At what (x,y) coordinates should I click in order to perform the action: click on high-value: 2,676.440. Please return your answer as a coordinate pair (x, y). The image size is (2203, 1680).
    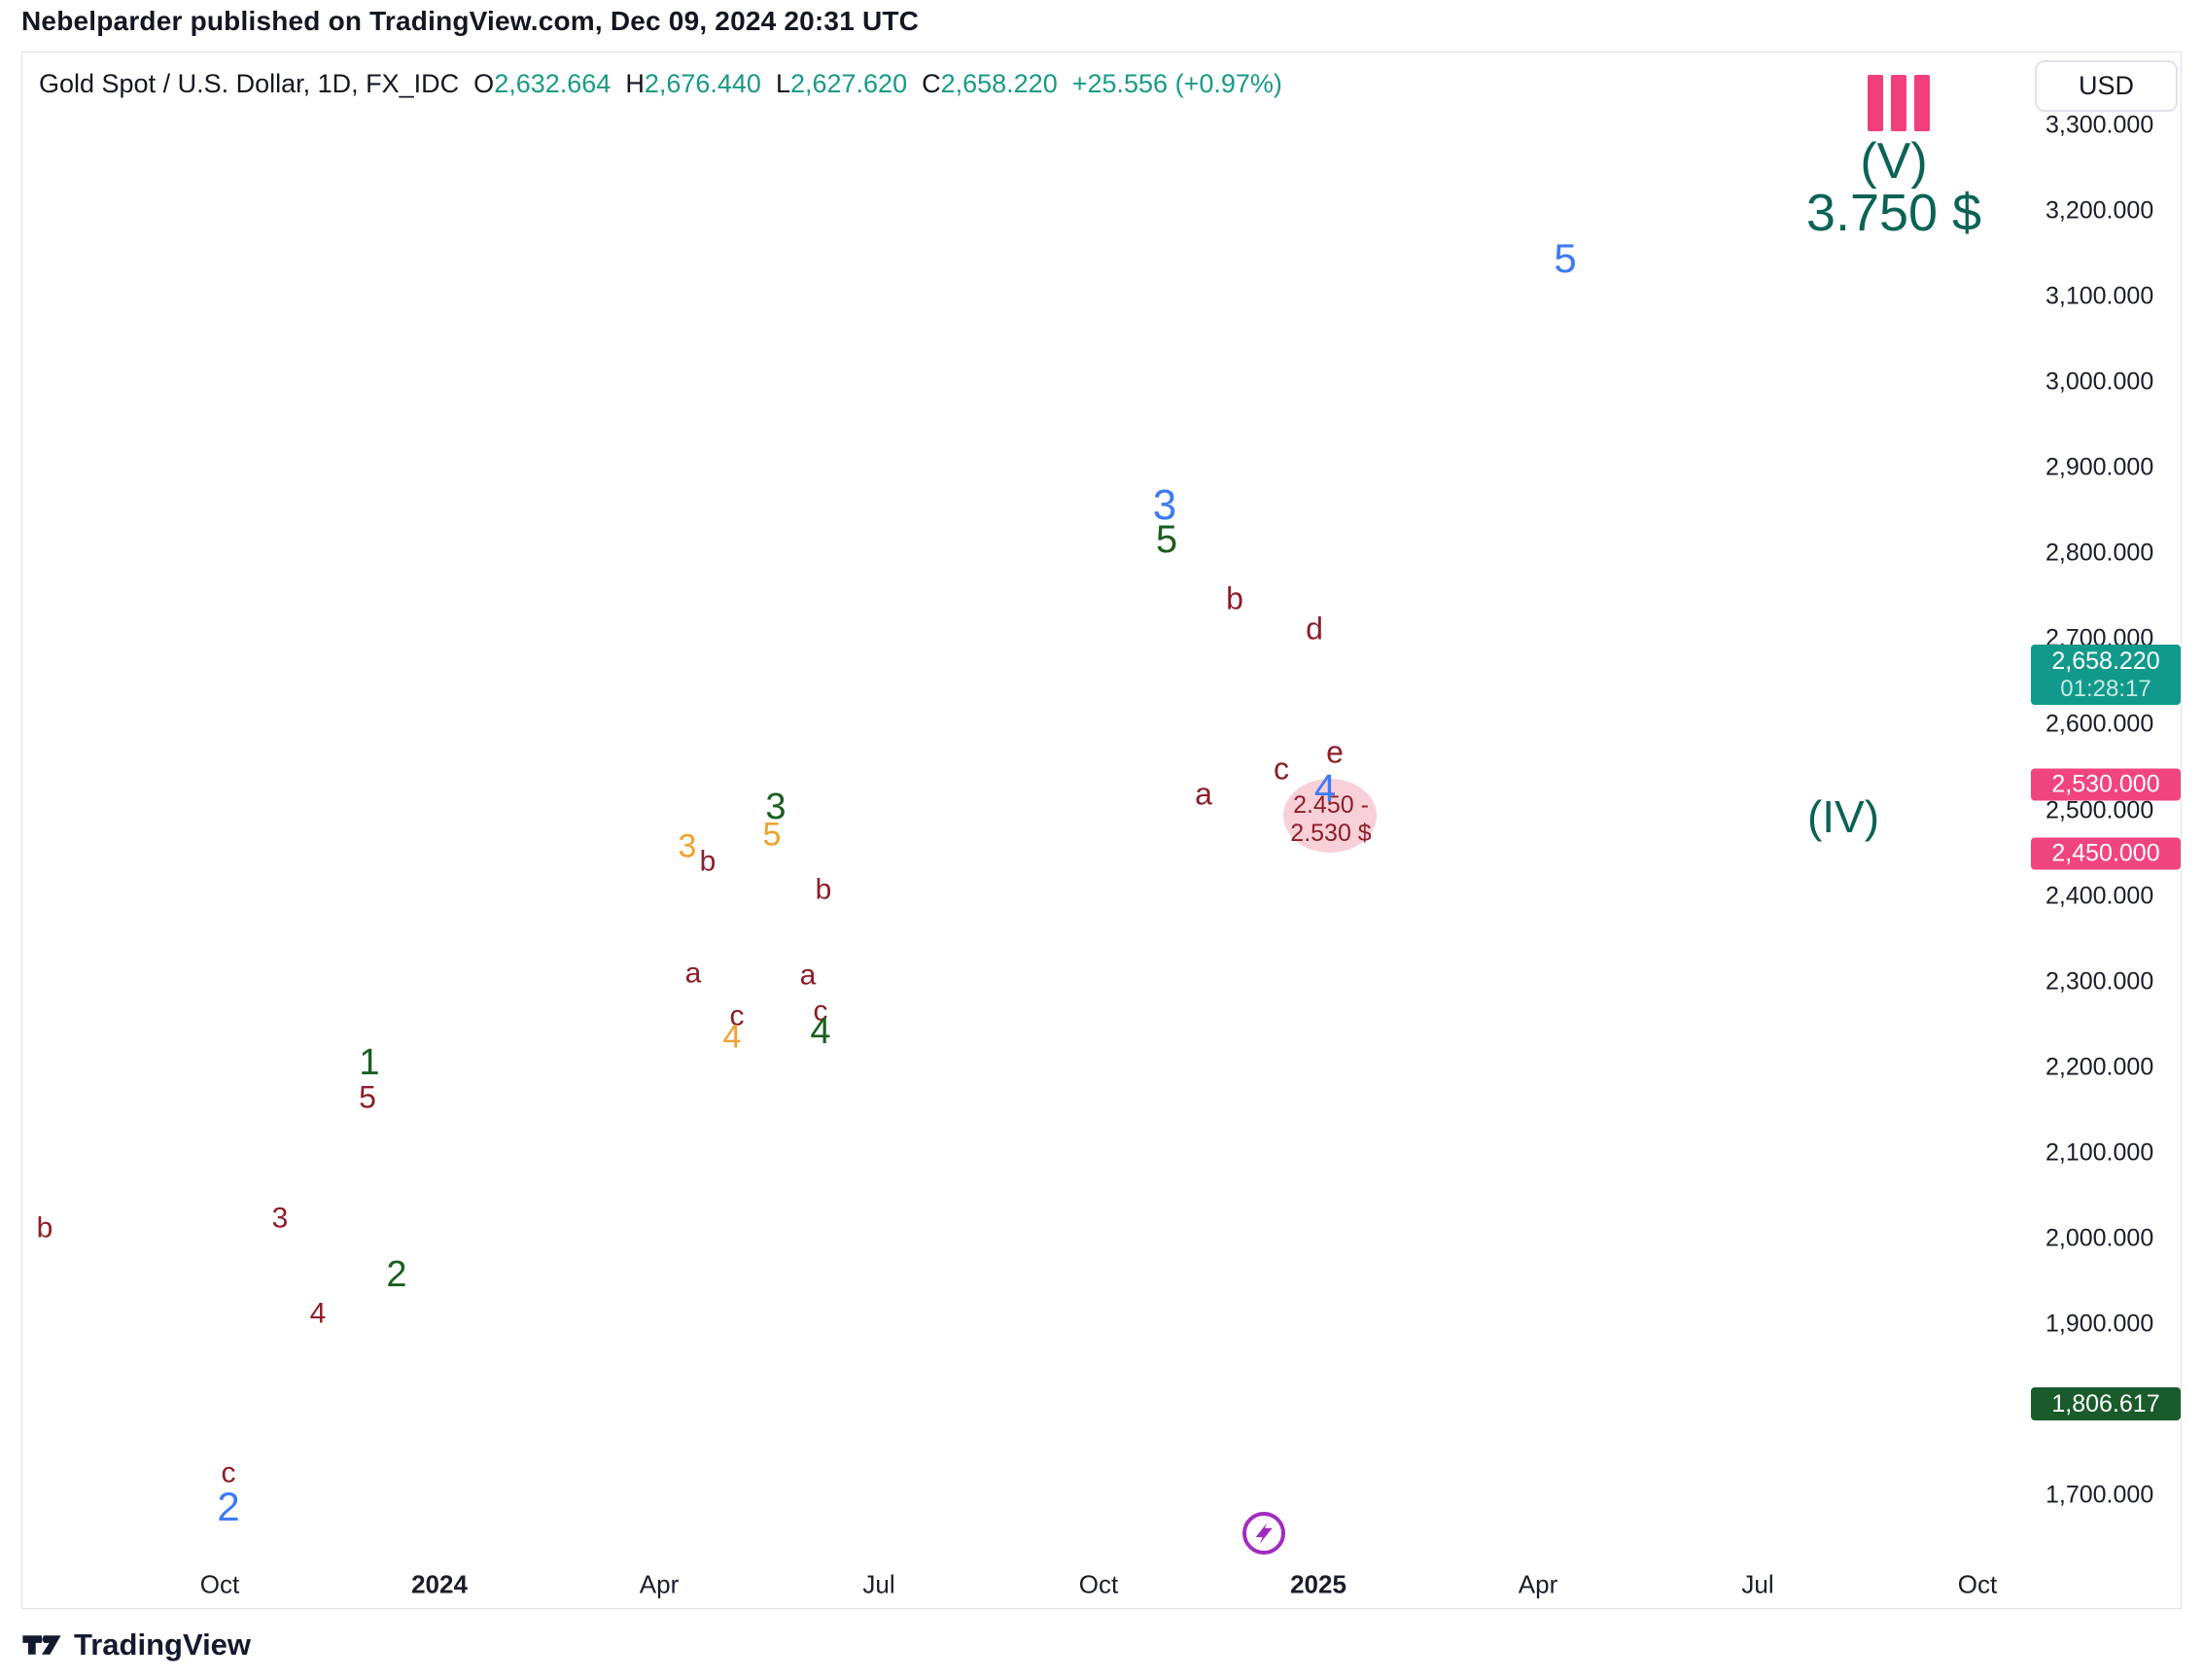
    Looking at the image, I should click on (703, 83).